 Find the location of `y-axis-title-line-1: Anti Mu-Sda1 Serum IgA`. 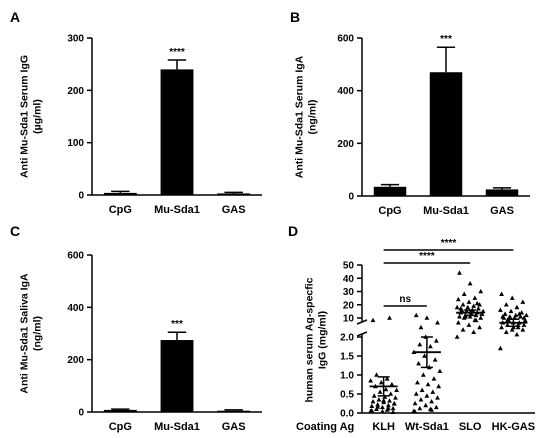

y-axis-title-line-1: Anti Mu-Sda1 Serum IgA is located at coordinates (300, 116).